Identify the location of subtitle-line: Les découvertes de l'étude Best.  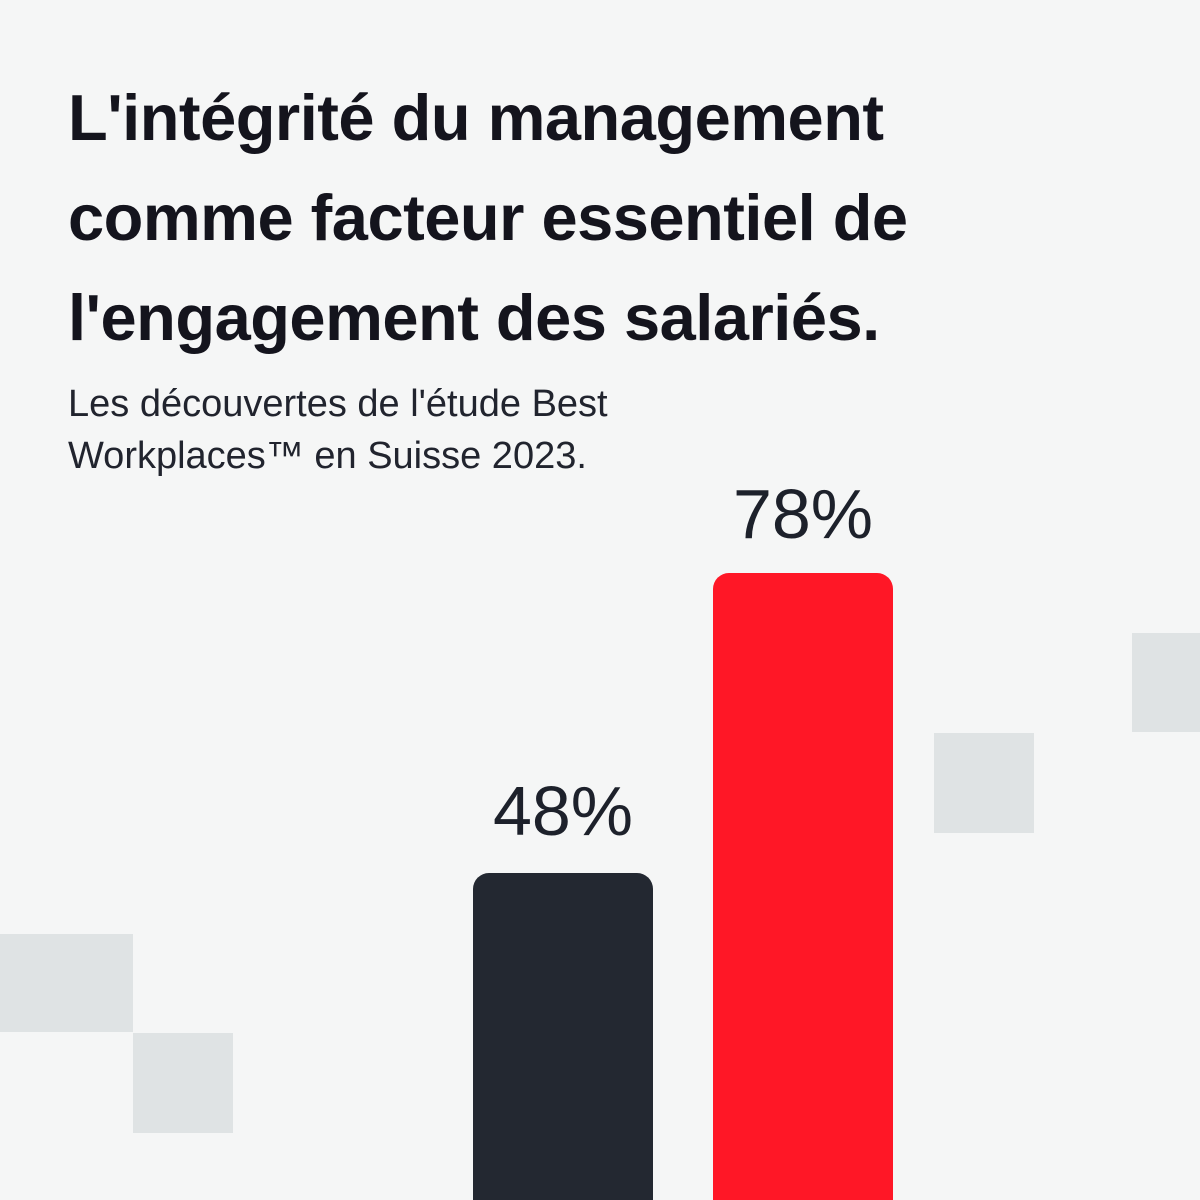
(338, 404).